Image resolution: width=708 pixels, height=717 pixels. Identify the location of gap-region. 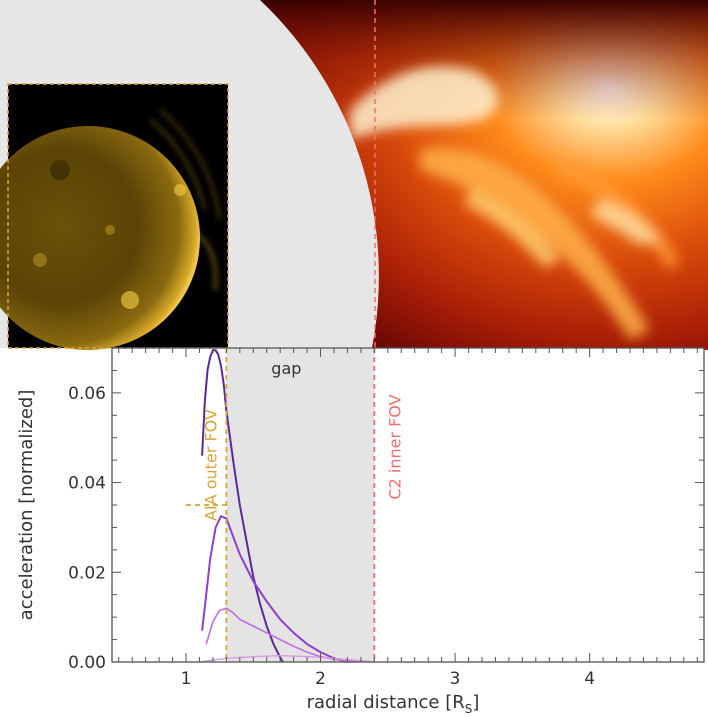
(300, 505).